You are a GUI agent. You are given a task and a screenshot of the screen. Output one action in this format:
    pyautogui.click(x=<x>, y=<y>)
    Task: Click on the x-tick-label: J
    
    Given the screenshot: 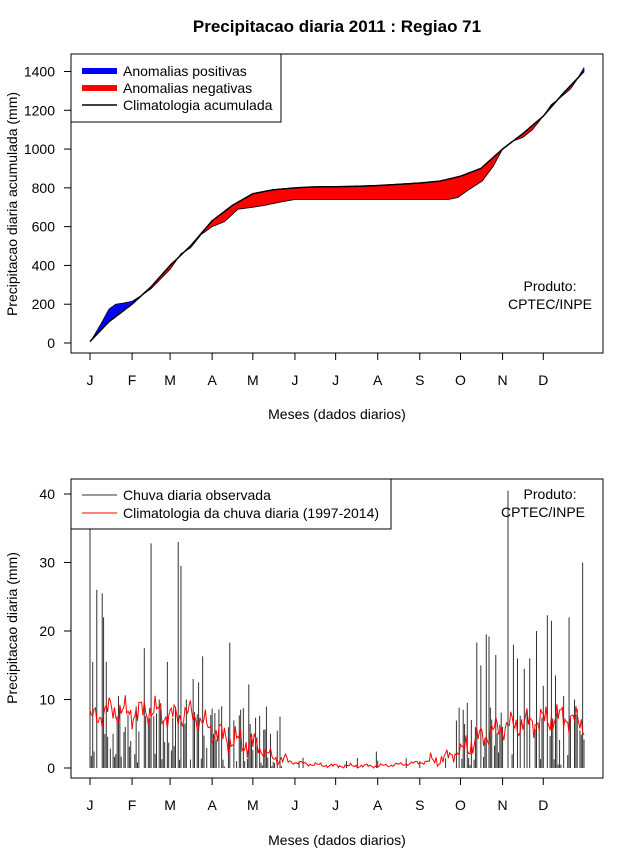 What is the action you would take?
    pyautogui.click(x=294, y=805)
    